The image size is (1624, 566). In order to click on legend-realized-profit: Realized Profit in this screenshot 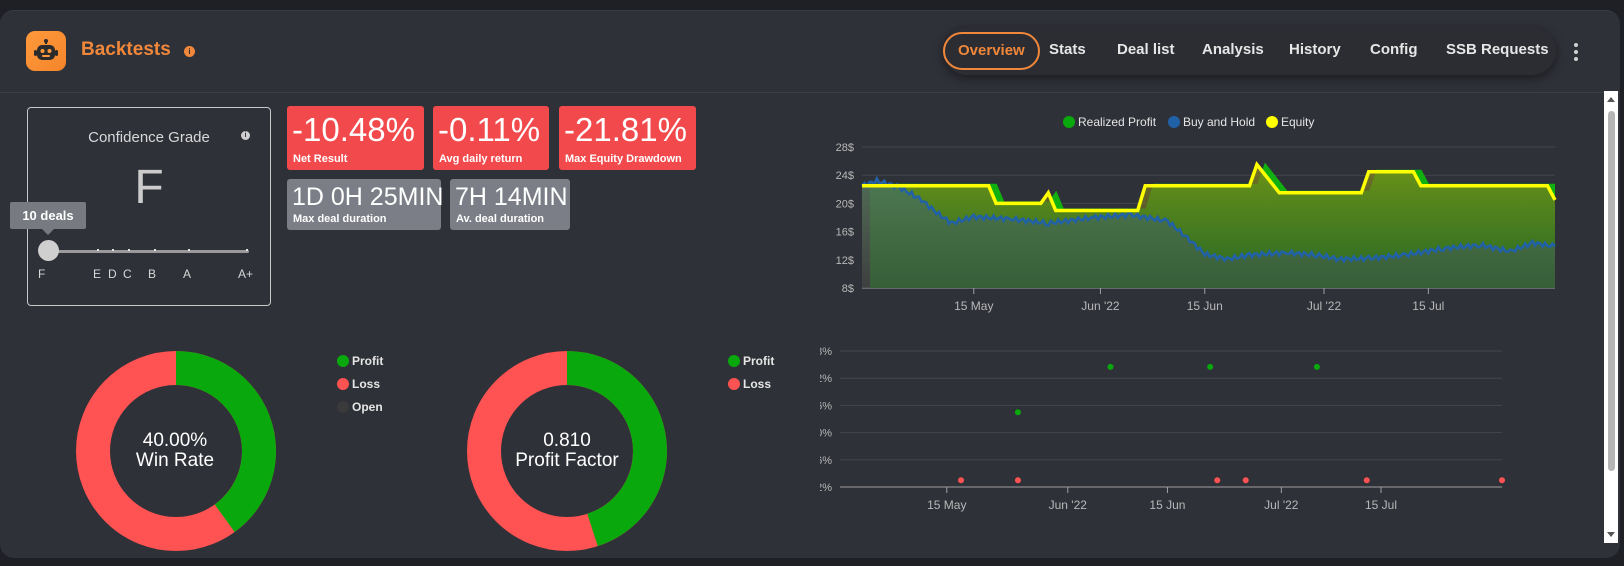, I will do `click(1109, 122)`.